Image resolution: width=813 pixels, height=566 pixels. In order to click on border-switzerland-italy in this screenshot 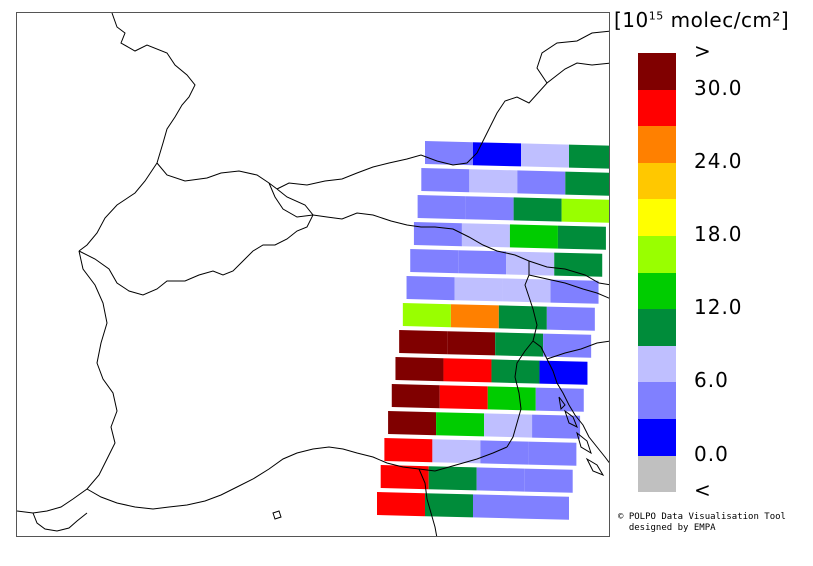, I will do `click(196, 242)`.